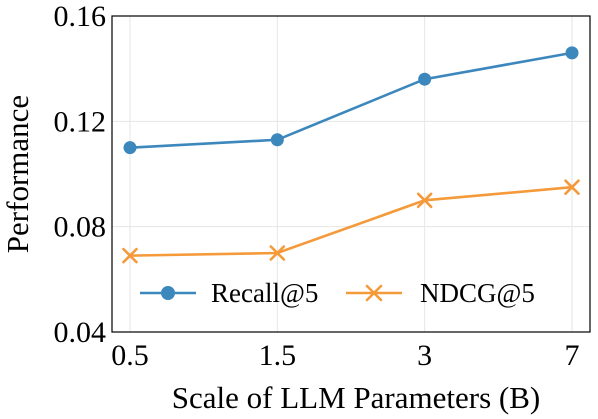 This screenshot has width=598, height=419. What do you see at coordinates (572, 355) in the screenshot?
I see `x-tick-label: 7` at bounding box center [572, 355].